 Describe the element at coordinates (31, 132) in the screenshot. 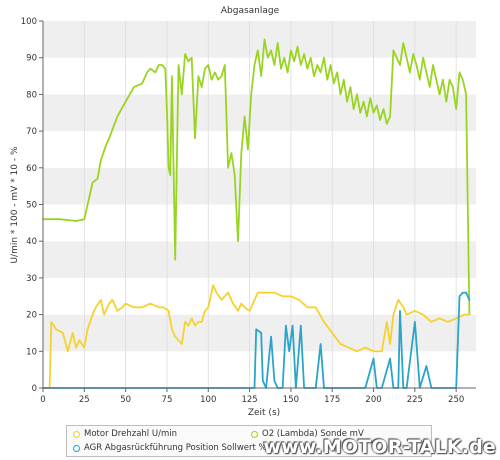

I see `y-tick-label: 70` at that location.